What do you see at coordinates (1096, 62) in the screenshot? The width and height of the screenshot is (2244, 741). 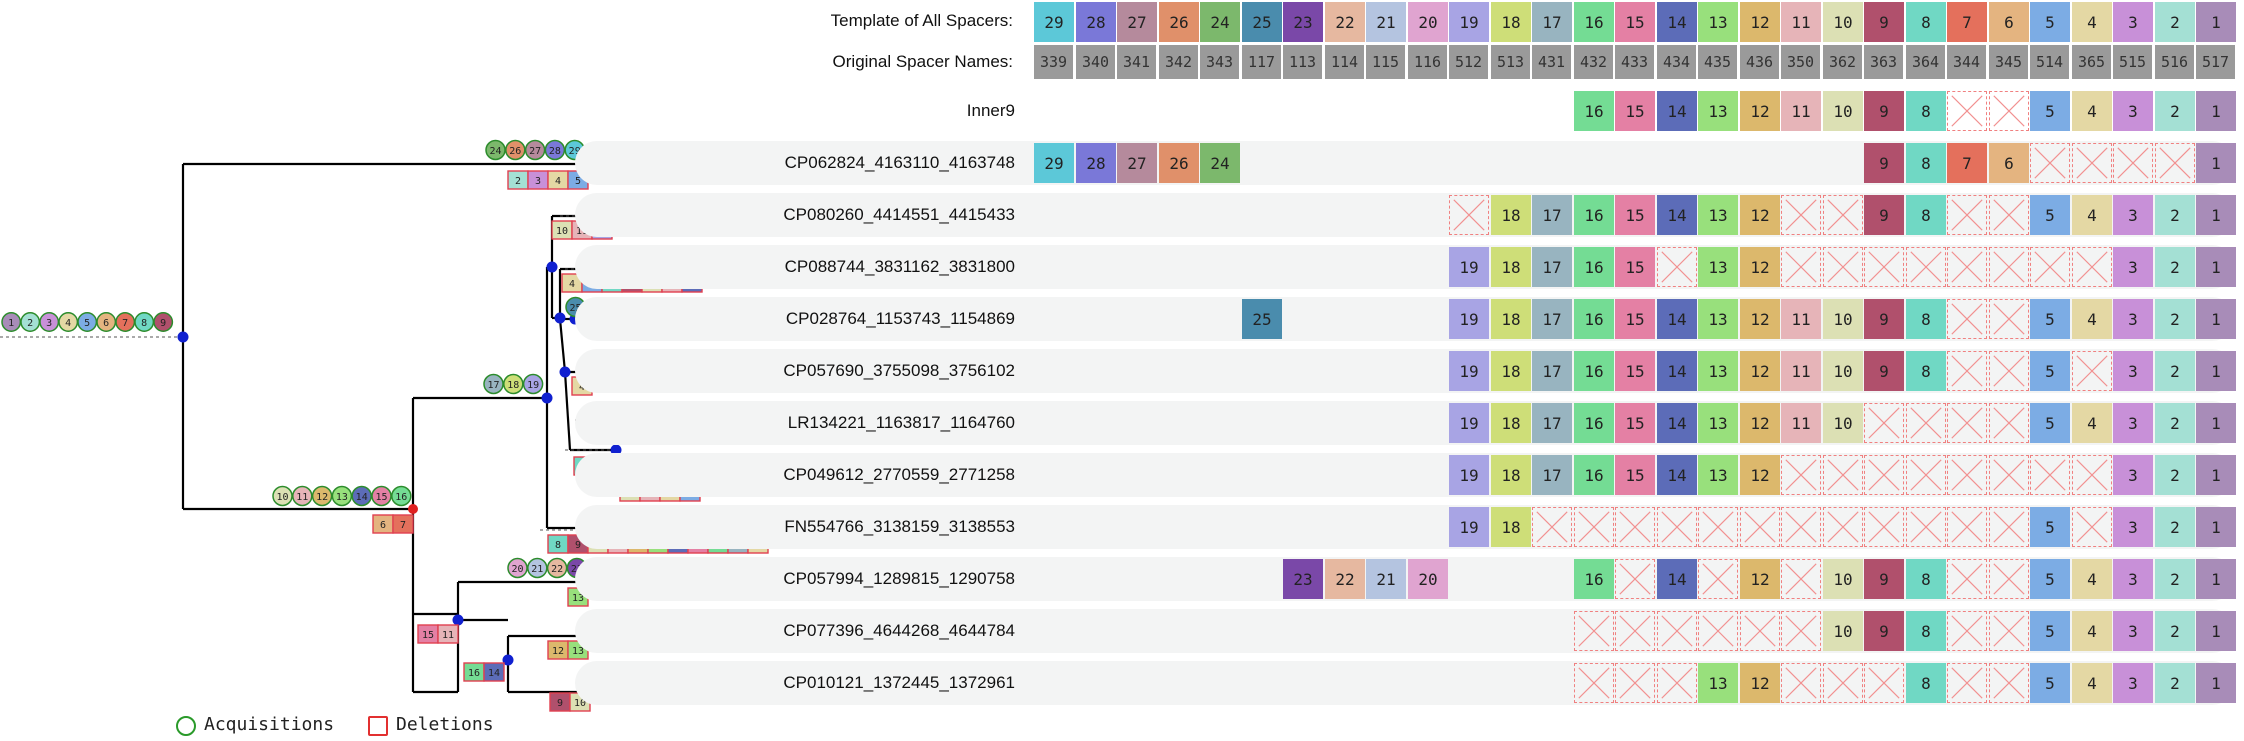 I see `original-spacer-name: 340` at bounding box center [1096, 62].